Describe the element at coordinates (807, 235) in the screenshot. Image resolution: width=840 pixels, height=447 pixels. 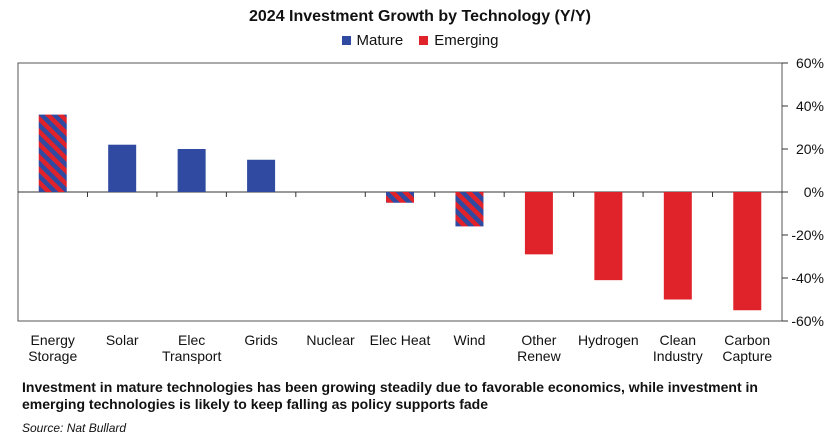
I see `y-tick-label: -20%` at that location.